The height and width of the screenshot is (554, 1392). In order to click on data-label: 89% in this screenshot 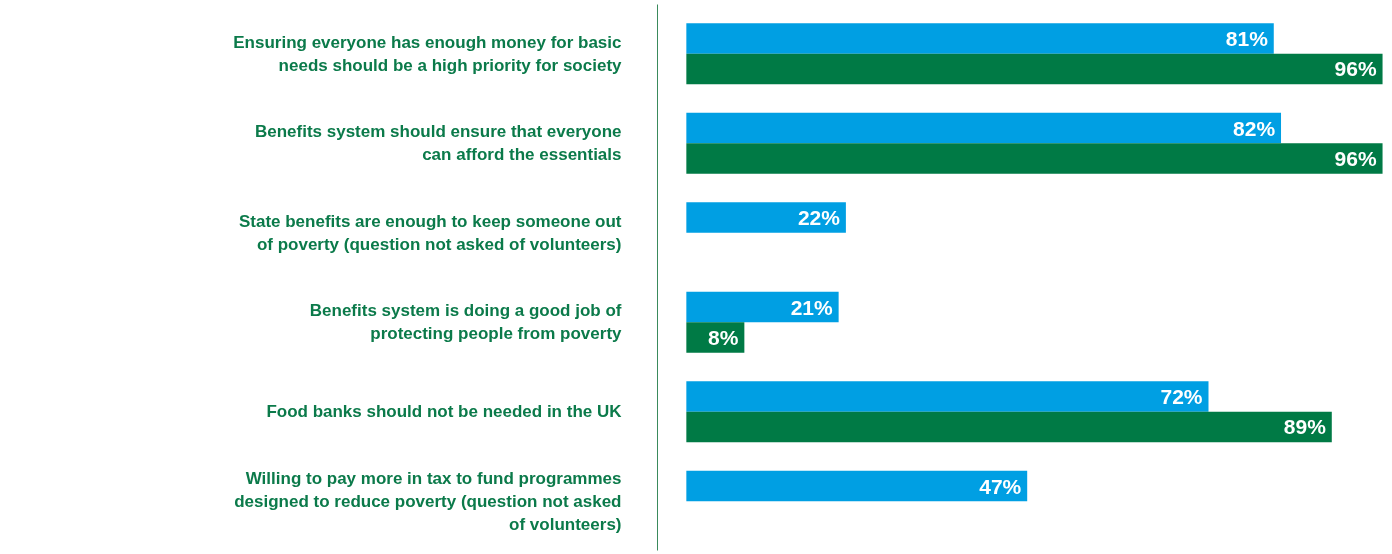, I will do `click(1305, 427)`.